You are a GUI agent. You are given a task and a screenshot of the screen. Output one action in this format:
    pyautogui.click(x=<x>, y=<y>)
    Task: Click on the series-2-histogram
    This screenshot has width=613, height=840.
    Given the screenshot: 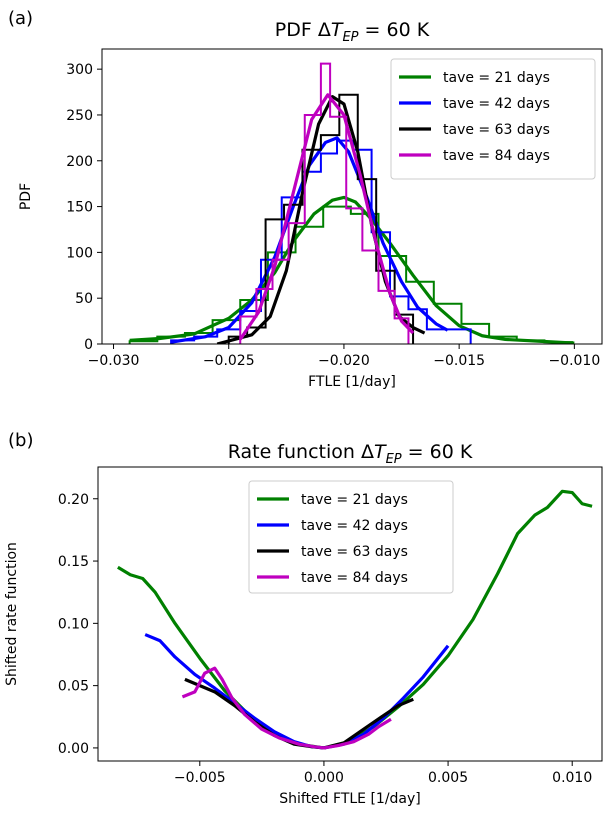 What is the action you would take?
    pyautogui.click(x=321, y=241)
    